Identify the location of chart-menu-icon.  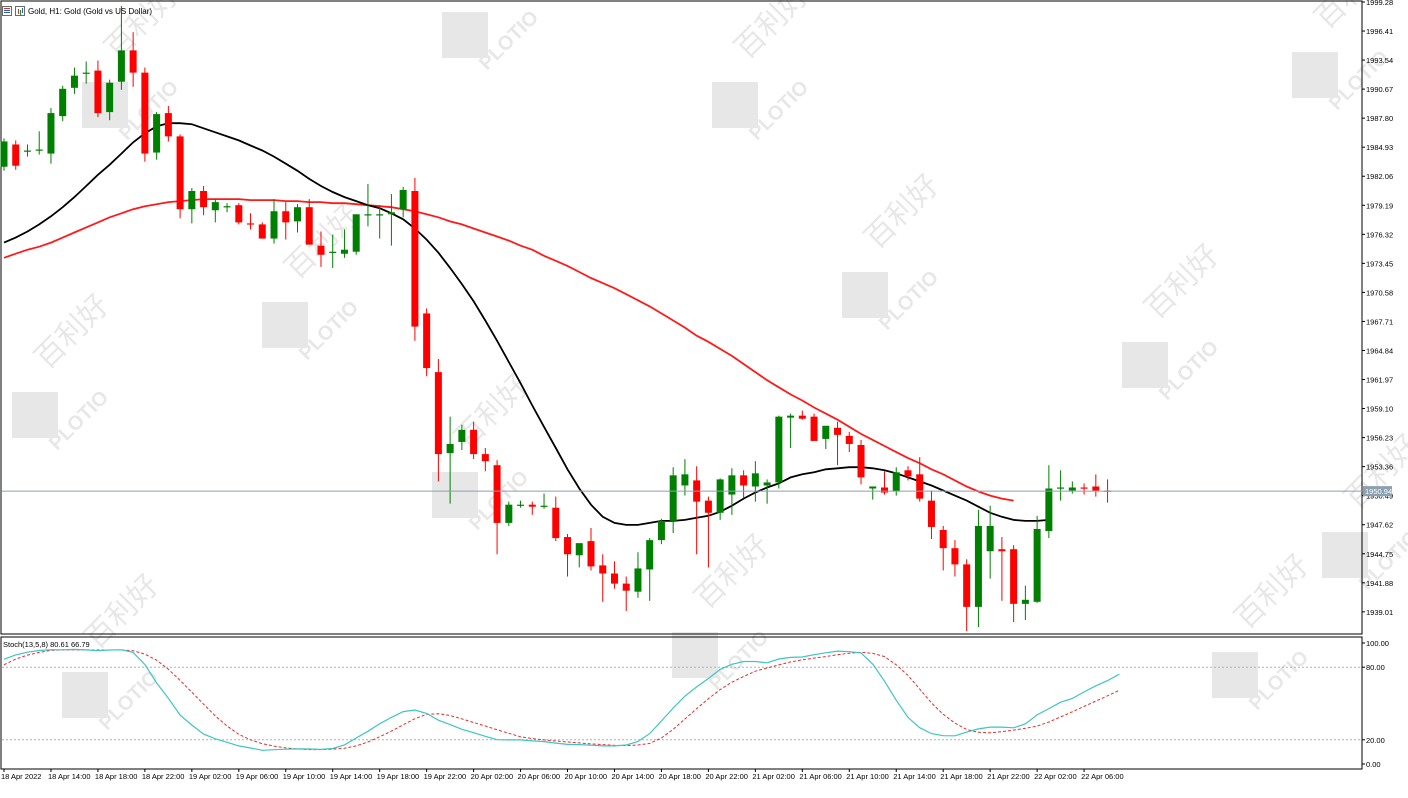
(7, 11).